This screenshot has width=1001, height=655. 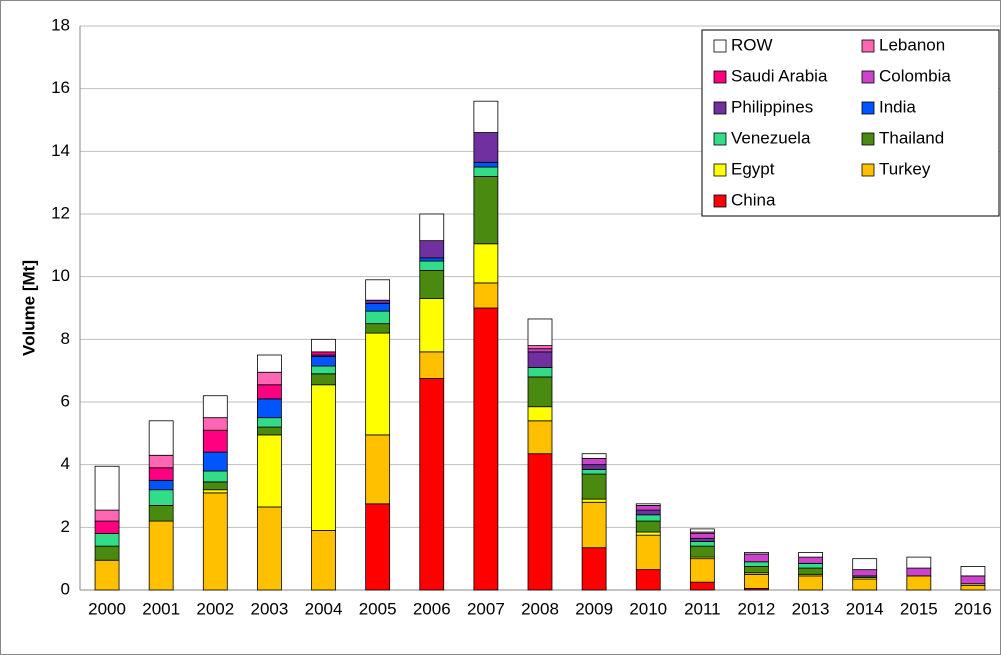 I want to click on legend-label: Saudi Arabia, so click(x=779, y=75).